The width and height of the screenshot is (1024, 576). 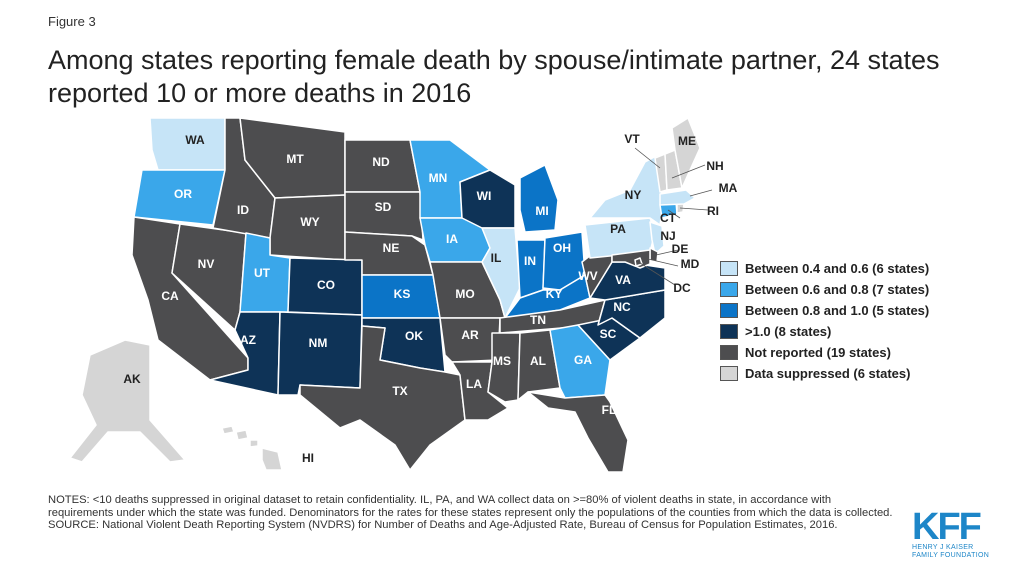 What do you see at coordinates (788, 331) in the screenshot?
I see `legend-label: >1.0 (8 states)` at bounding box center [788, 331].